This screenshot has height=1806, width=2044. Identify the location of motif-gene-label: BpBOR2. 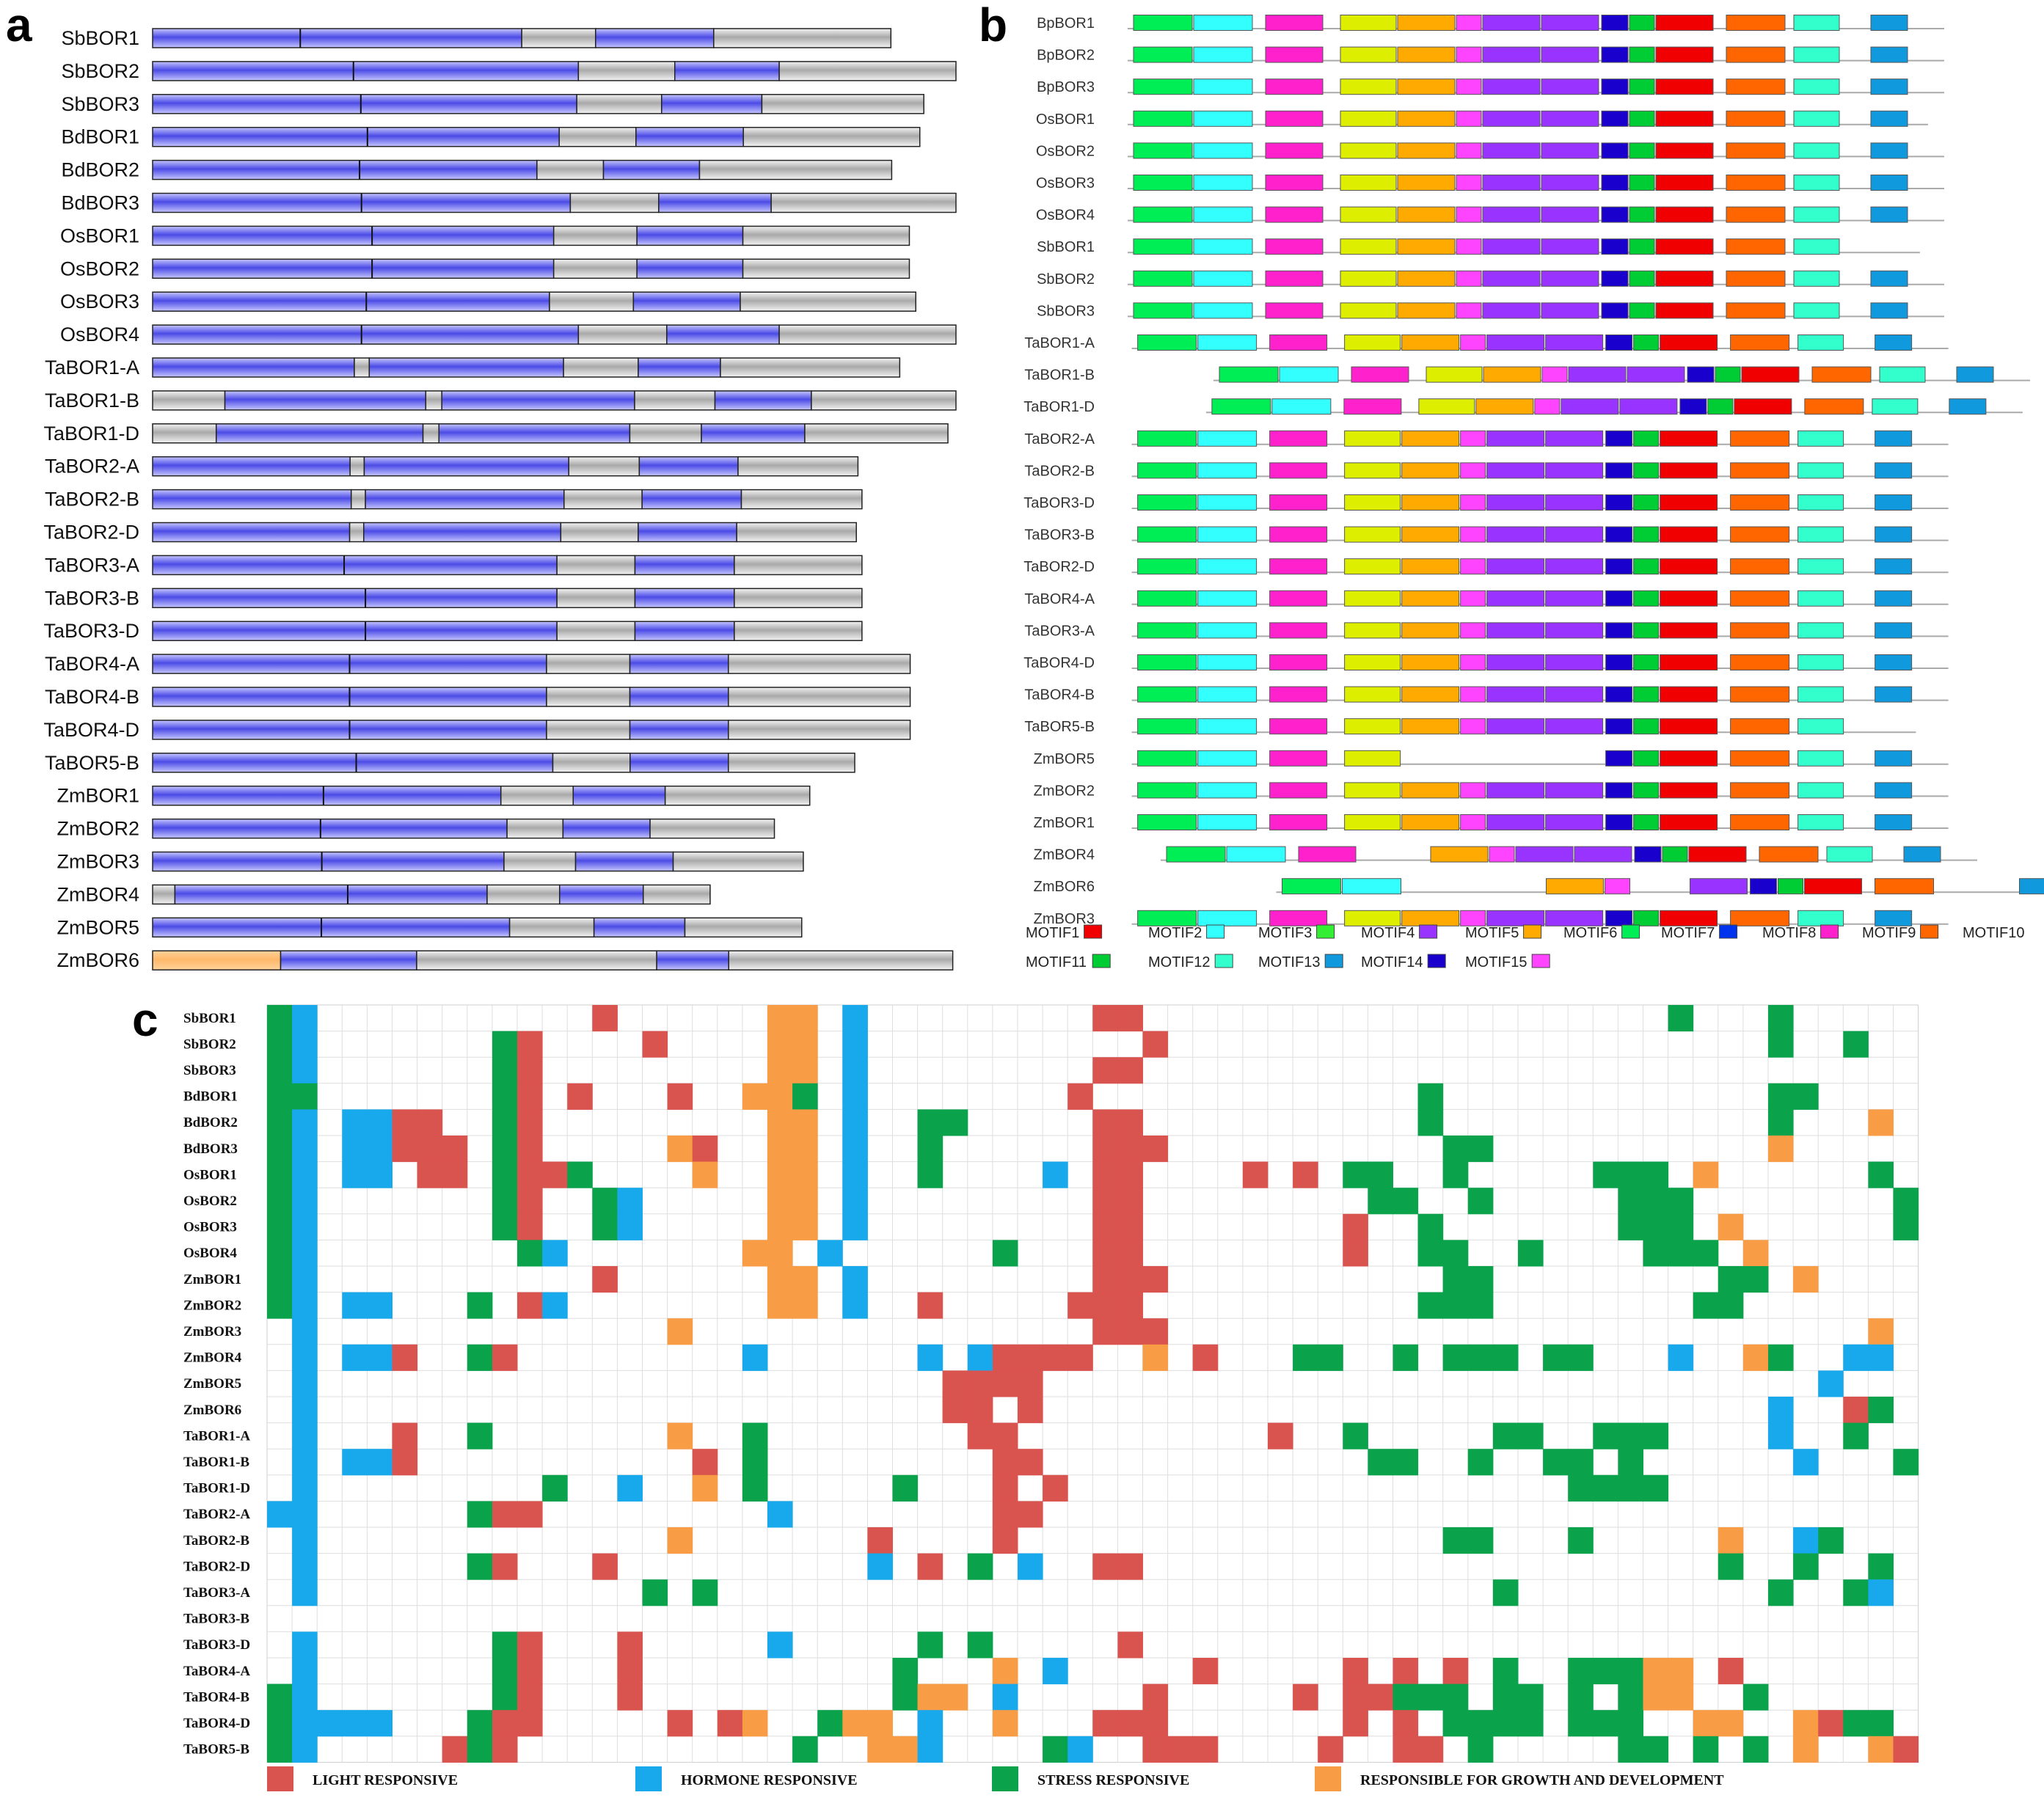
(1066, 56).